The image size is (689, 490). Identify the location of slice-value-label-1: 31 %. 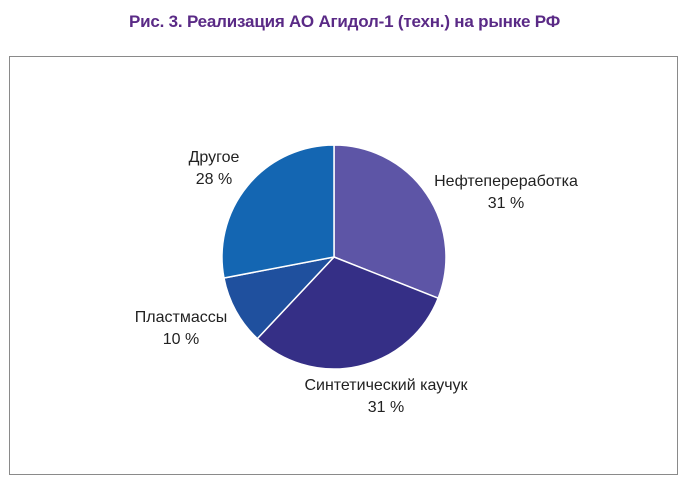
(506, 203).